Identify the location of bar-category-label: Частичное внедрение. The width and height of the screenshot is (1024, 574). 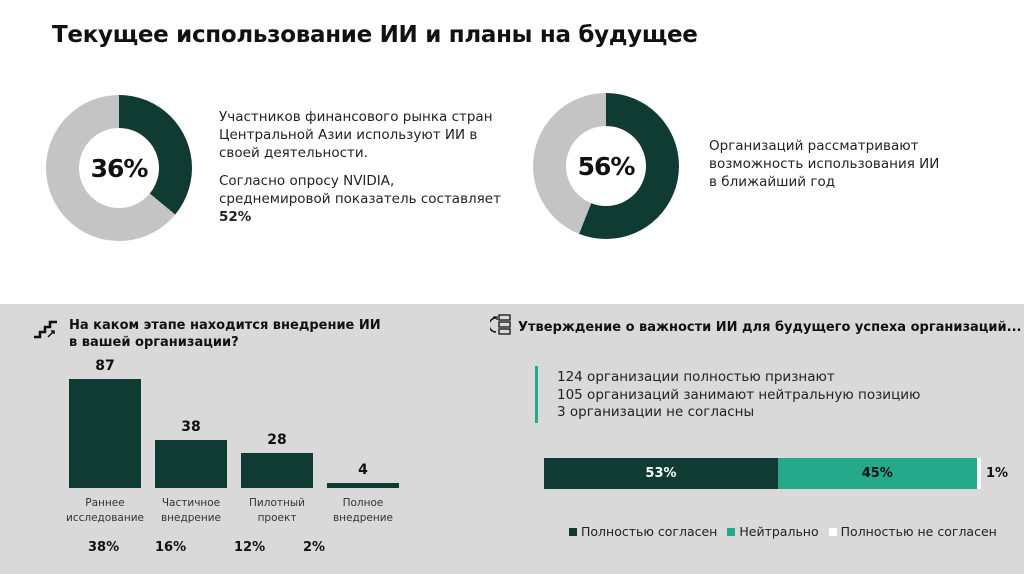
(191, 510).